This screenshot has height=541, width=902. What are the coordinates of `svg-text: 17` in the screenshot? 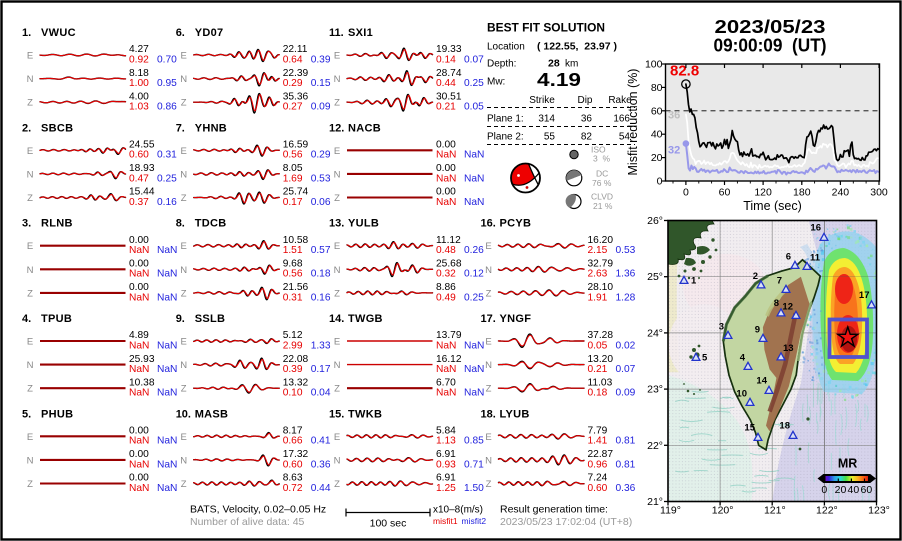 It's located at (864, 295).